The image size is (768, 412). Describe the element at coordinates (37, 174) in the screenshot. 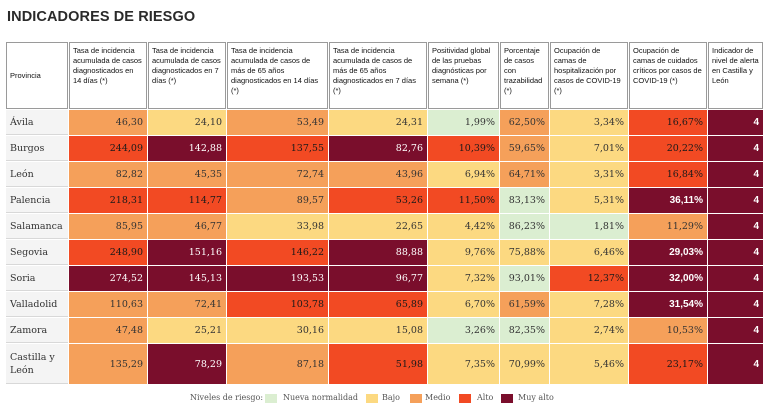

I see `province-name: León` at that location.